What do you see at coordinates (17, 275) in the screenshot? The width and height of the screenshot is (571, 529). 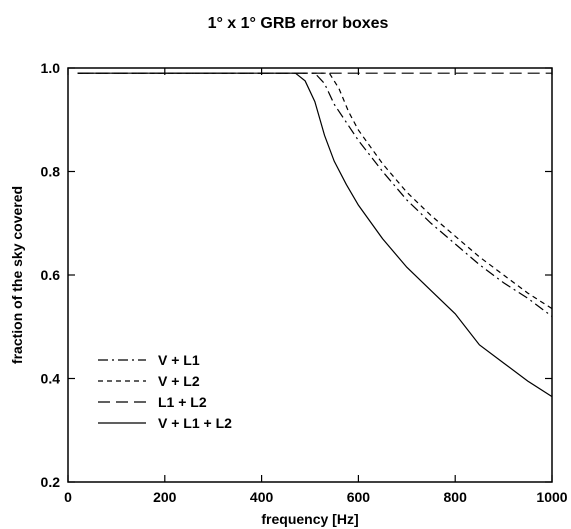 I see `y-axis-label: fraction of the sky covered` at bounding box center [17, 275].